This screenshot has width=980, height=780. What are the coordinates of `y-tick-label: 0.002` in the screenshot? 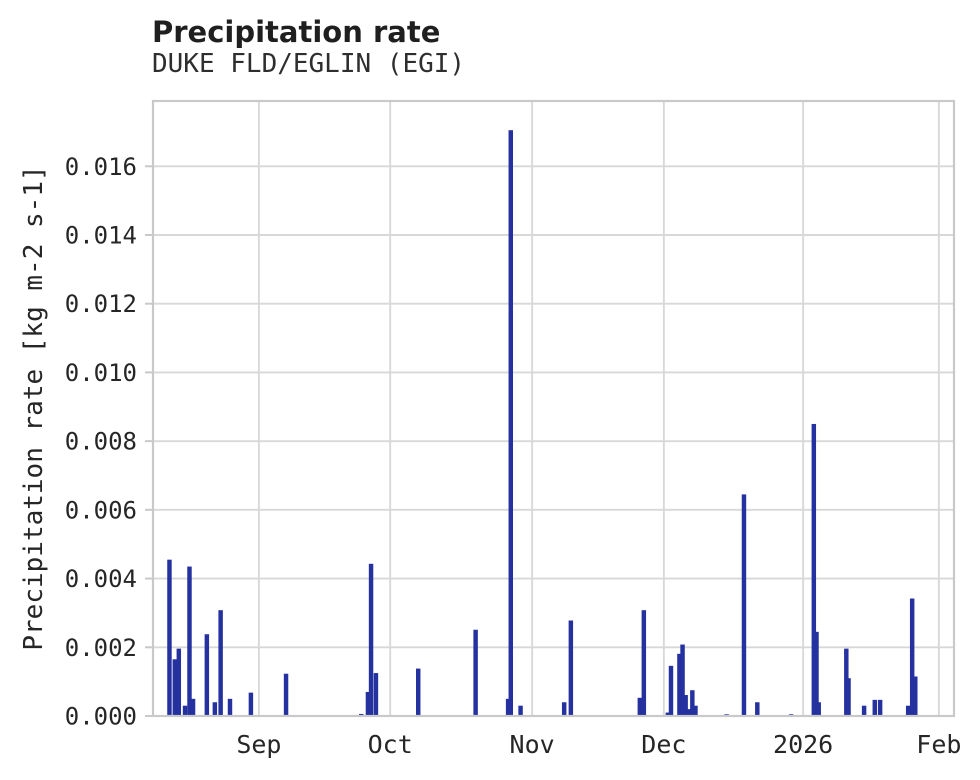 It's located at (101, 648).